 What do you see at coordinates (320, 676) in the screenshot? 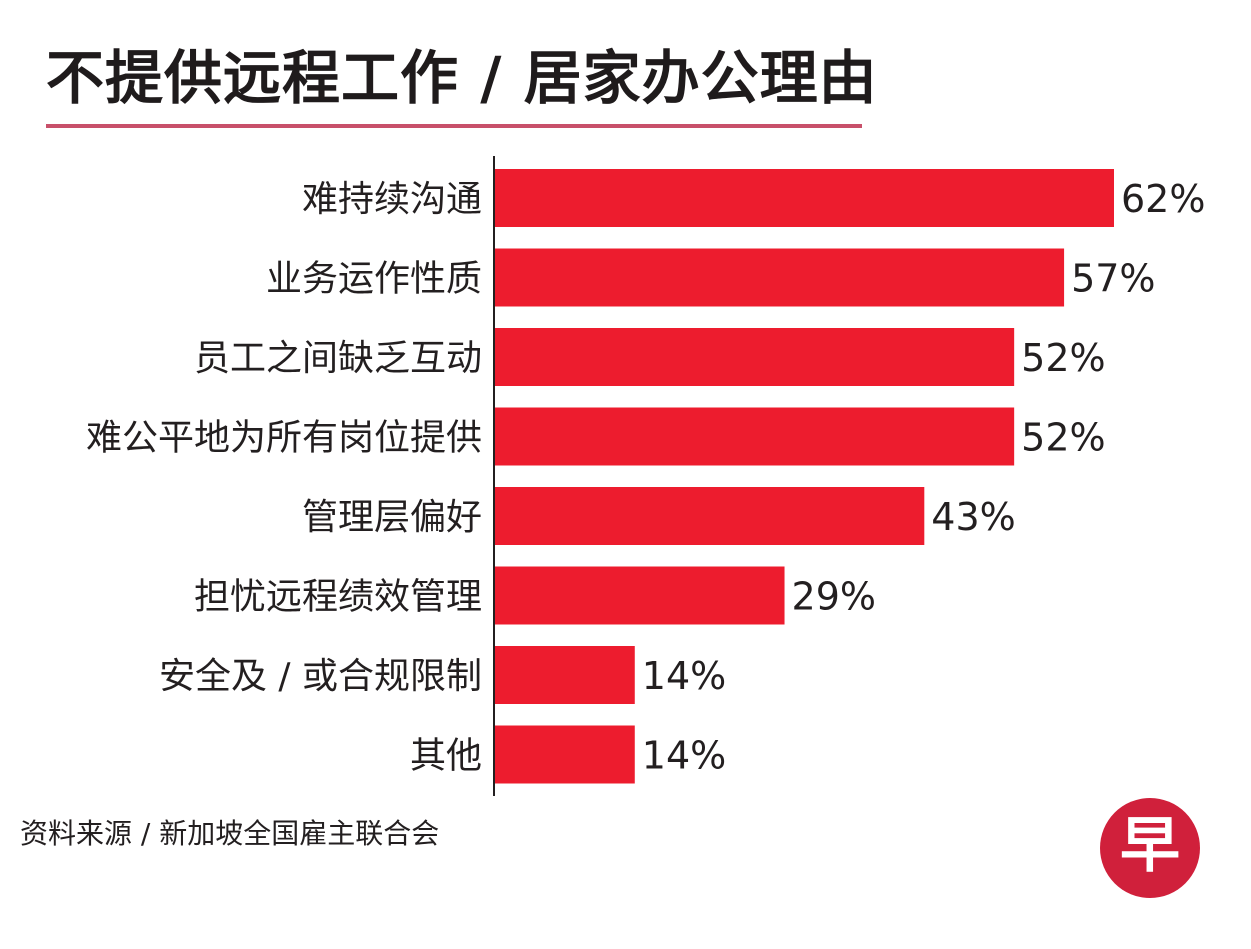
I see `category-label: 安全及 / 或合规限制` at bounding box center [320, 676].